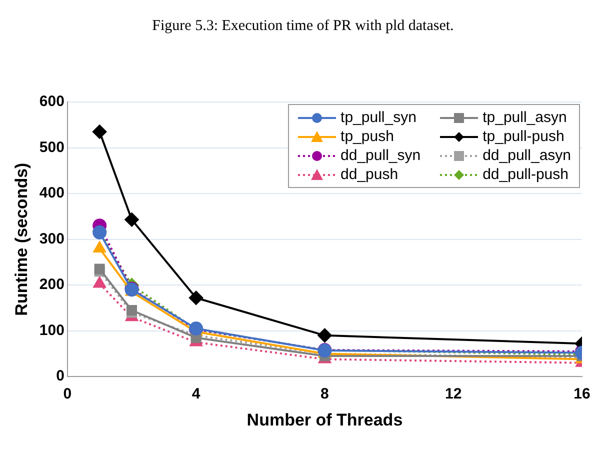  I want to click on y-tick-label: 500, so click(51, 147).